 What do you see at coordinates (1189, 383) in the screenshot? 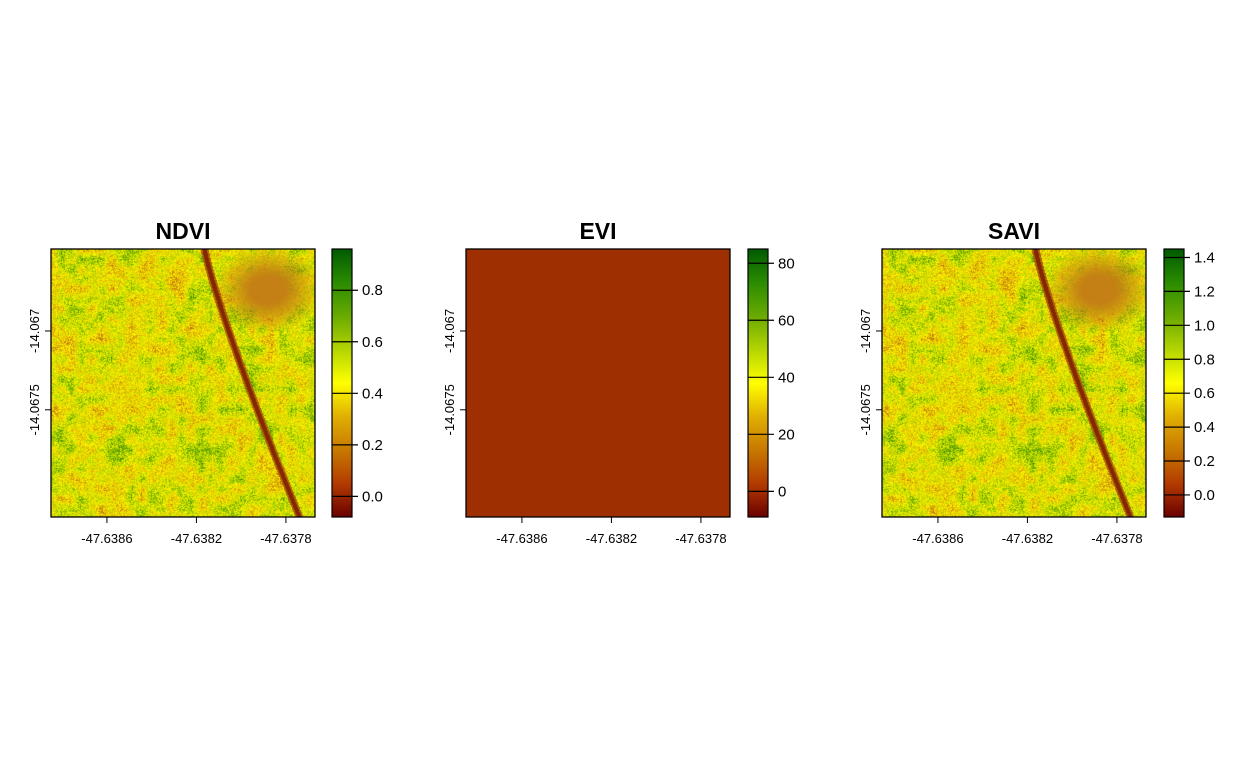
I see `legend-colorbar: 0.0 0.2 0.4 0.6 0.8 1.0 1.2 1.4` at bounding box center [1189, 383].